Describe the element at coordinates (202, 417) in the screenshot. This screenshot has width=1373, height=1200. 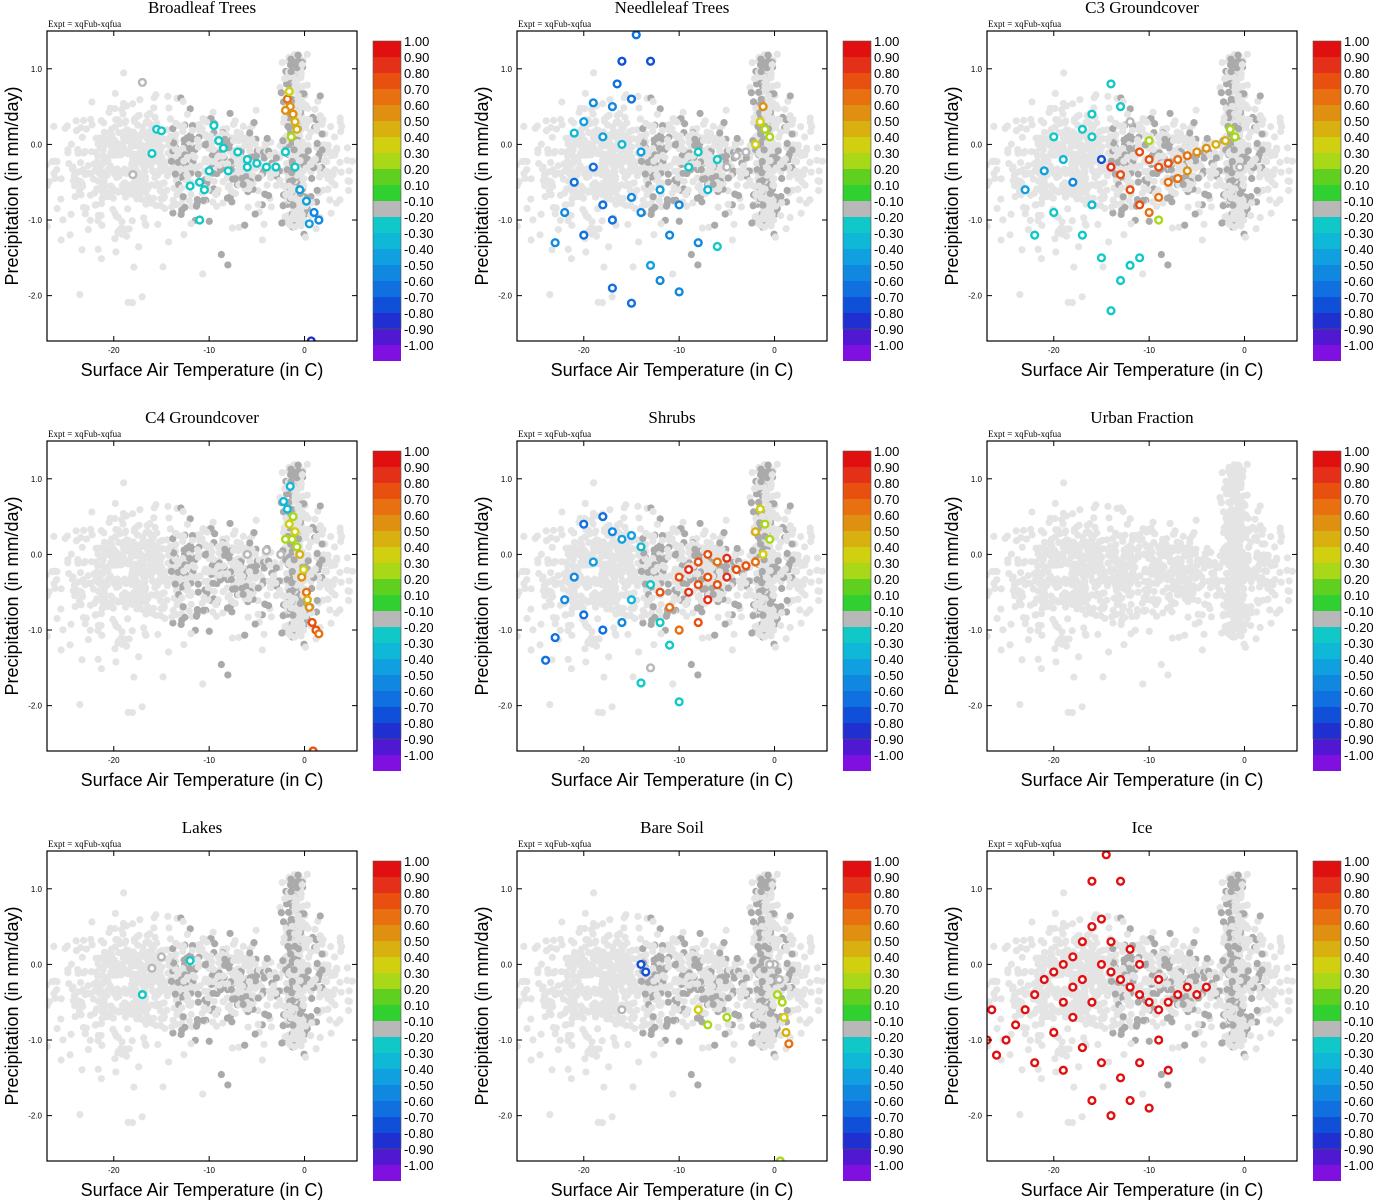
I see `panel-title: C4 Groundcover` at that location.